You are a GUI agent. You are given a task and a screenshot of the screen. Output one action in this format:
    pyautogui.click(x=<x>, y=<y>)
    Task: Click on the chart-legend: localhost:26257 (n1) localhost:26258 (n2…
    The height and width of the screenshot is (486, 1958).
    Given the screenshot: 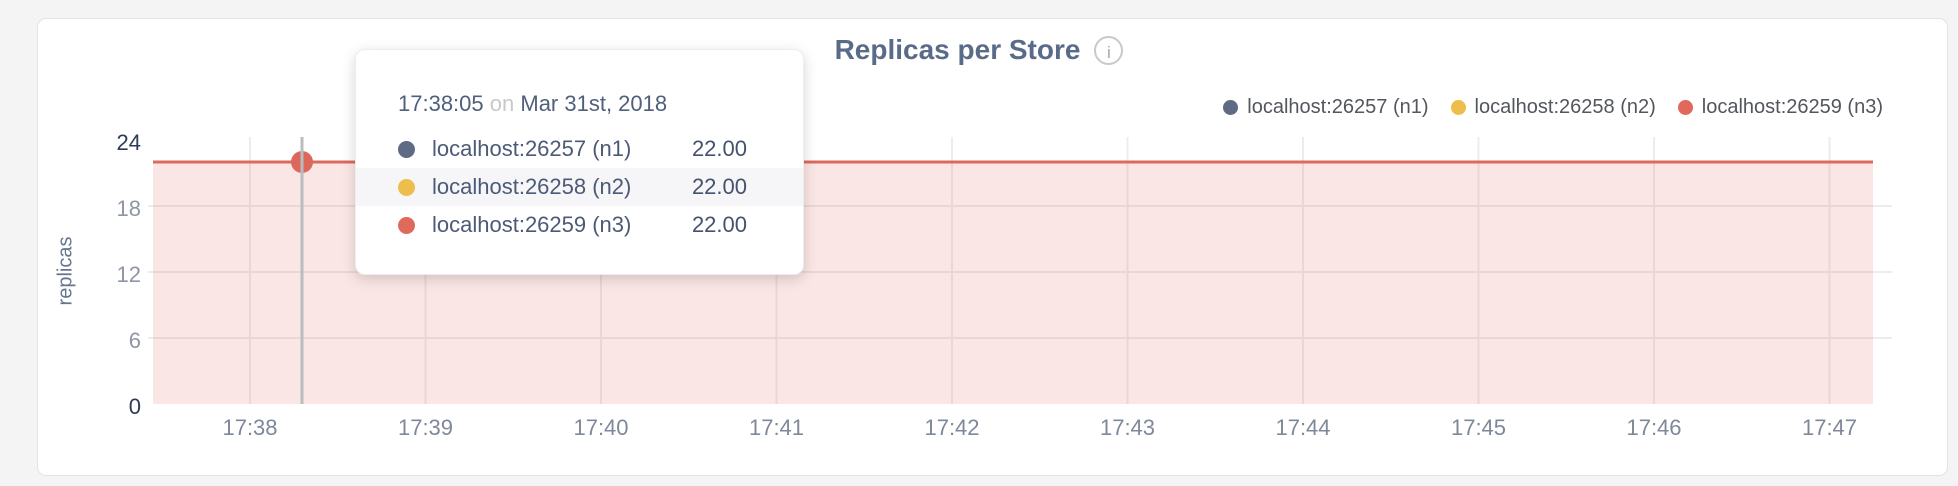 What is the action you would take?
    pyautogui.click(x=1553, y=107)
    